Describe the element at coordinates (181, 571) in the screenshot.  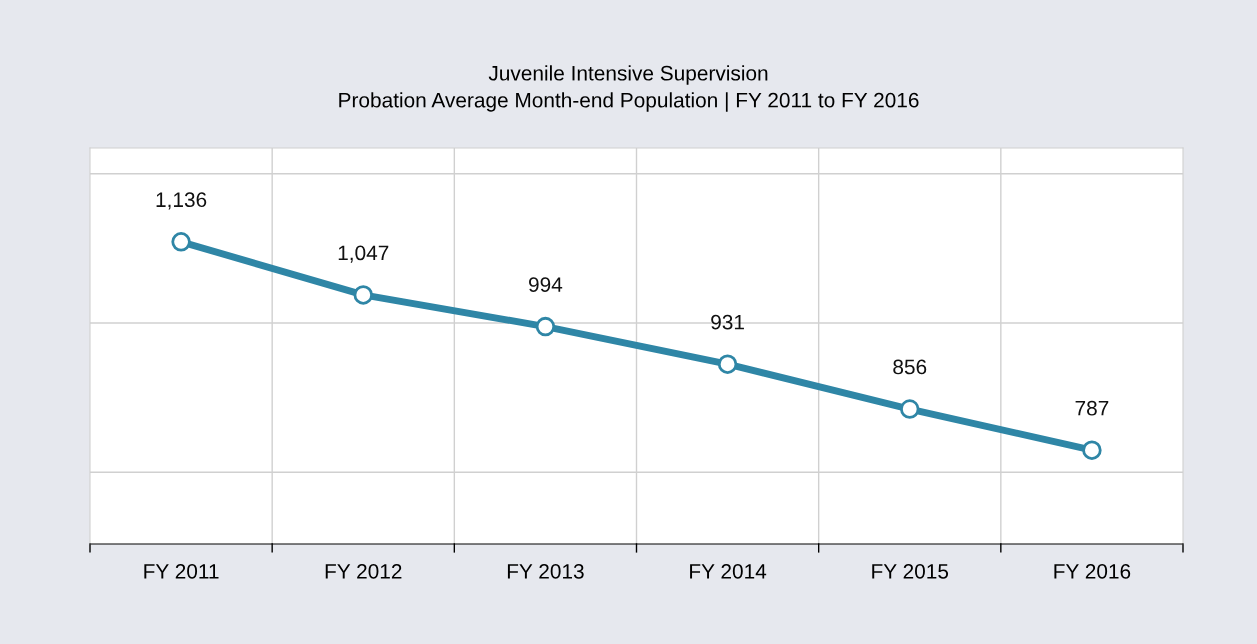
I see `x-tick-label: FY 2011` at that location.